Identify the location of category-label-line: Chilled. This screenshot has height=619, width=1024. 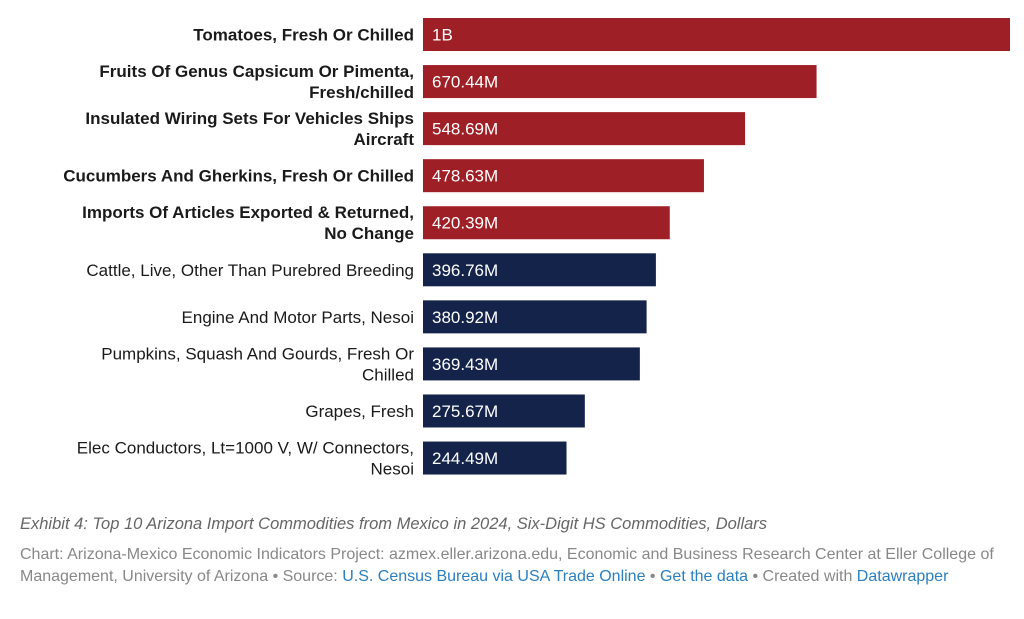
(388, 374).